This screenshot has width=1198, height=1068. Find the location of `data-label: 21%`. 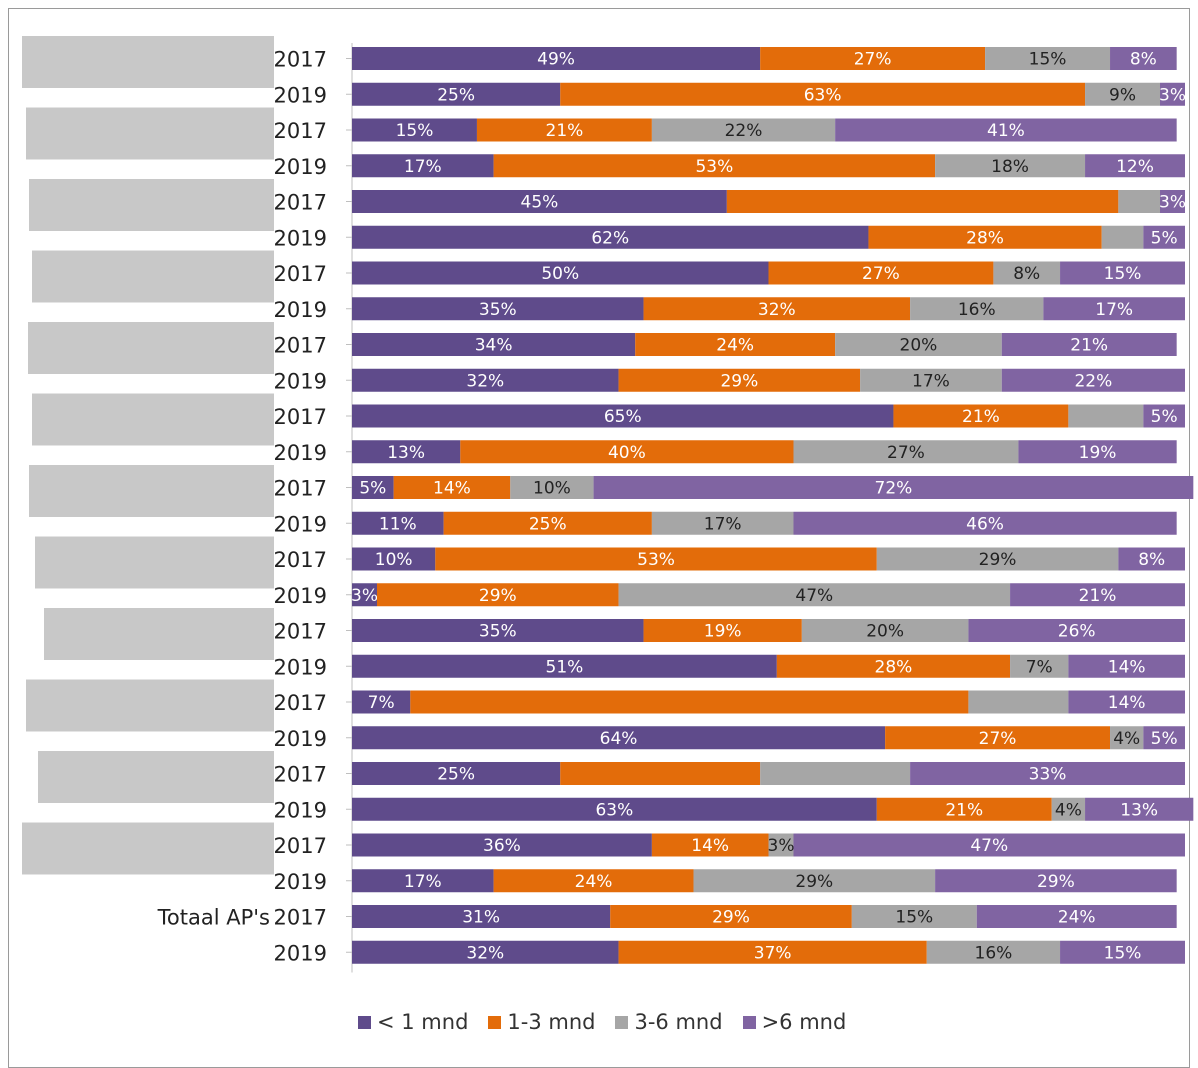

data-label: 21% is located at coordinates (1089, 346).